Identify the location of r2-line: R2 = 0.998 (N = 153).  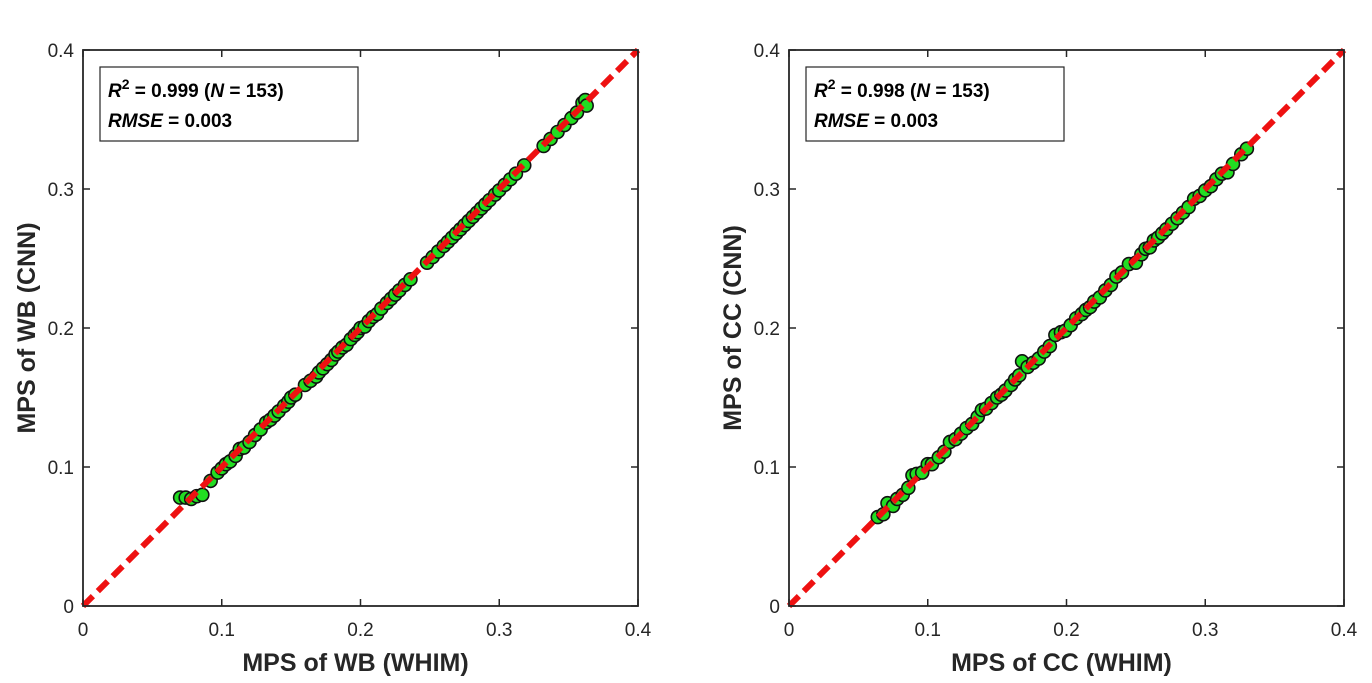
(902, 89).